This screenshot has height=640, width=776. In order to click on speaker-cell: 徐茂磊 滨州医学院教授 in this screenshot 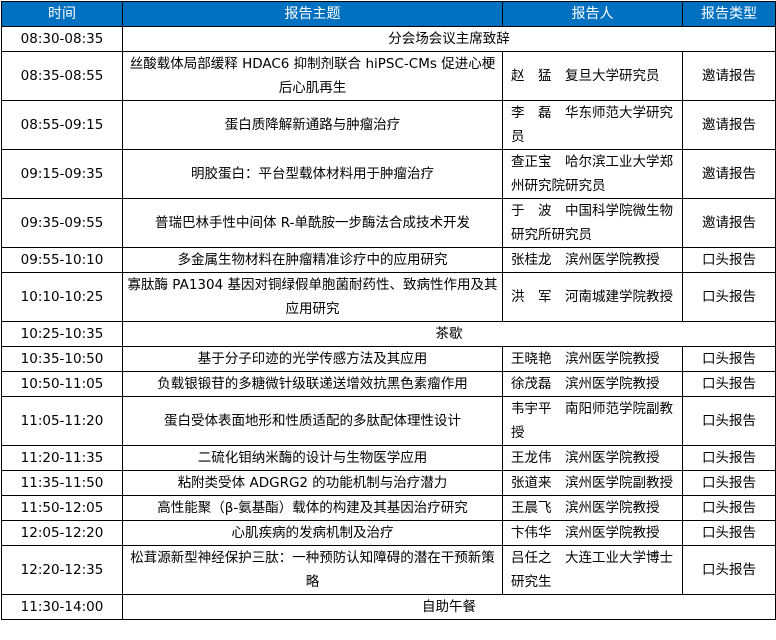, I will do `click(592, 384)`.